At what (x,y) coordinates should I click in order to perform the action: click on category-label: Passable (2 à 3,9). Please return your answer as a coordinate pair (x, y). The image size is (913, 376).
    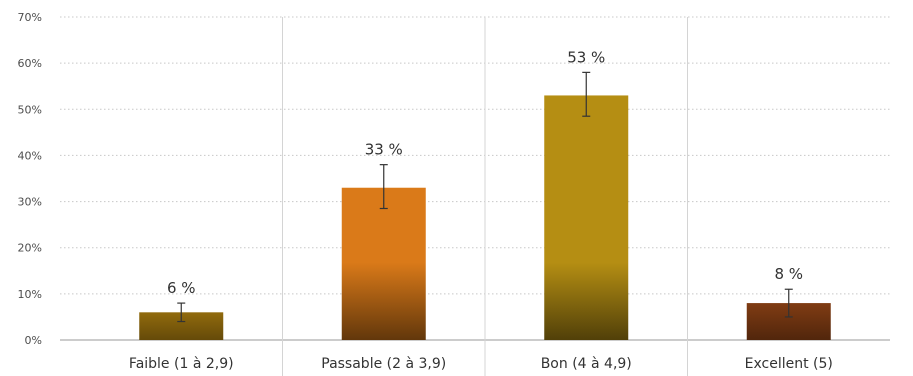
    Looking at the image, I should click on (383, 364).